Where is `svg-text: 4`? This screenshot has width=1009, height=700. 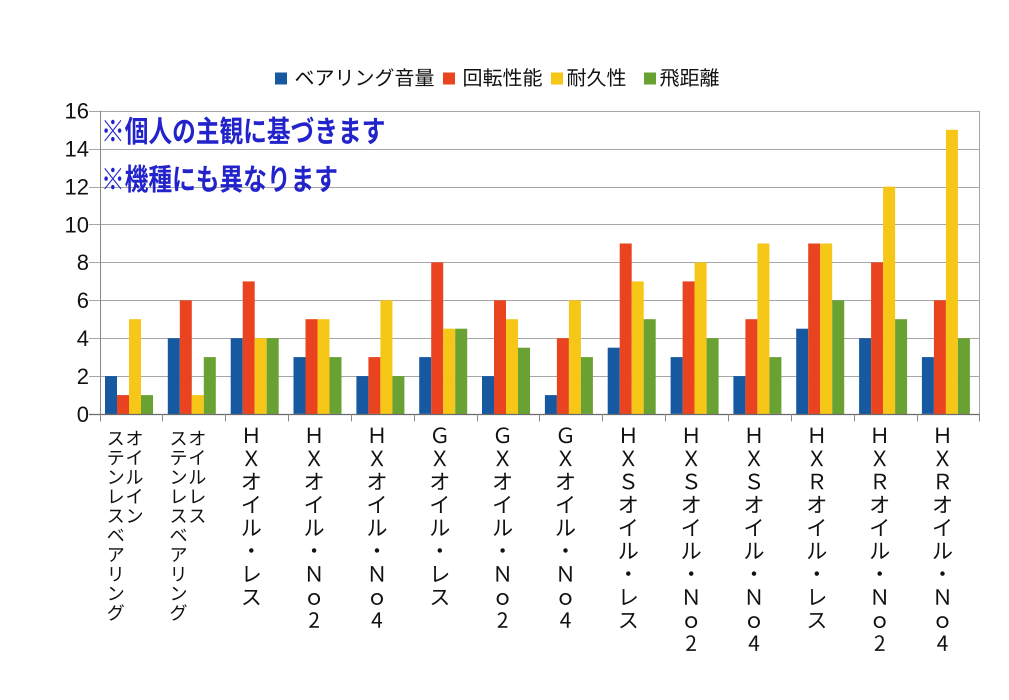
svg-text: 4 is located at coordinates (83, 338).